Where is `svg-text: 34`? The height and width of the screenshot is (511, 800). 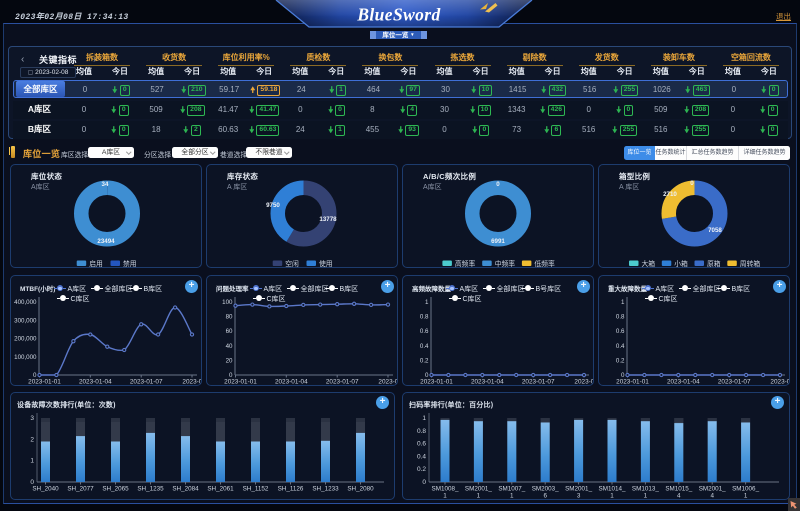
svg-text: 34 is located at coordinates (105, 184).